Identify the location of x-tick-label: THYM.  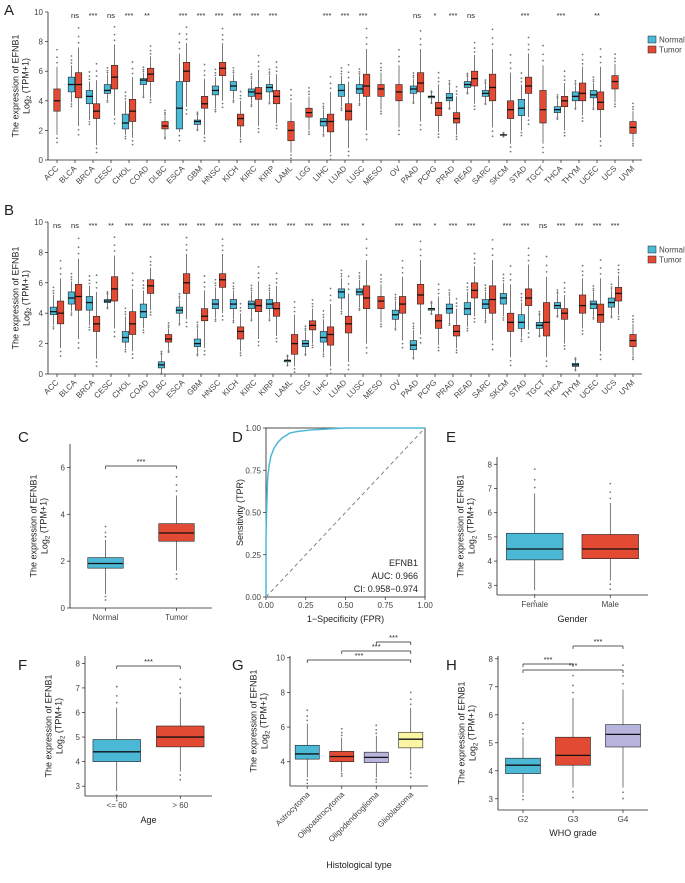
(571, 175).